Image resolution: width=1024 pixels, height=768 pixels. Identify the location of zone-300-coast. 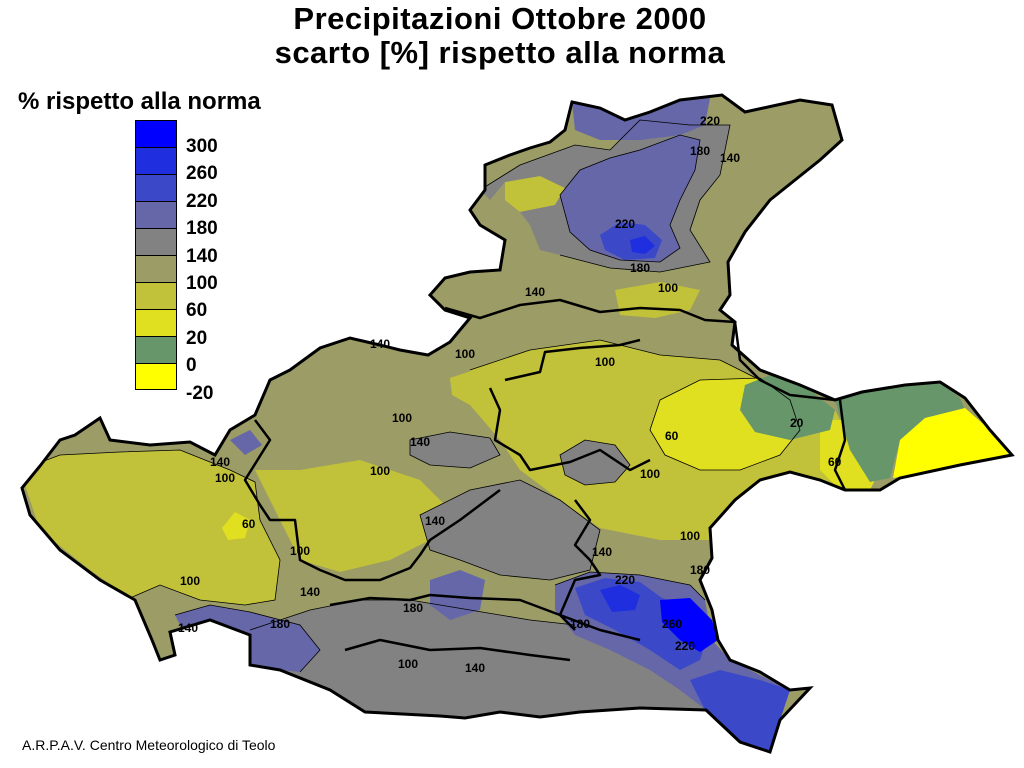
(689, 625).